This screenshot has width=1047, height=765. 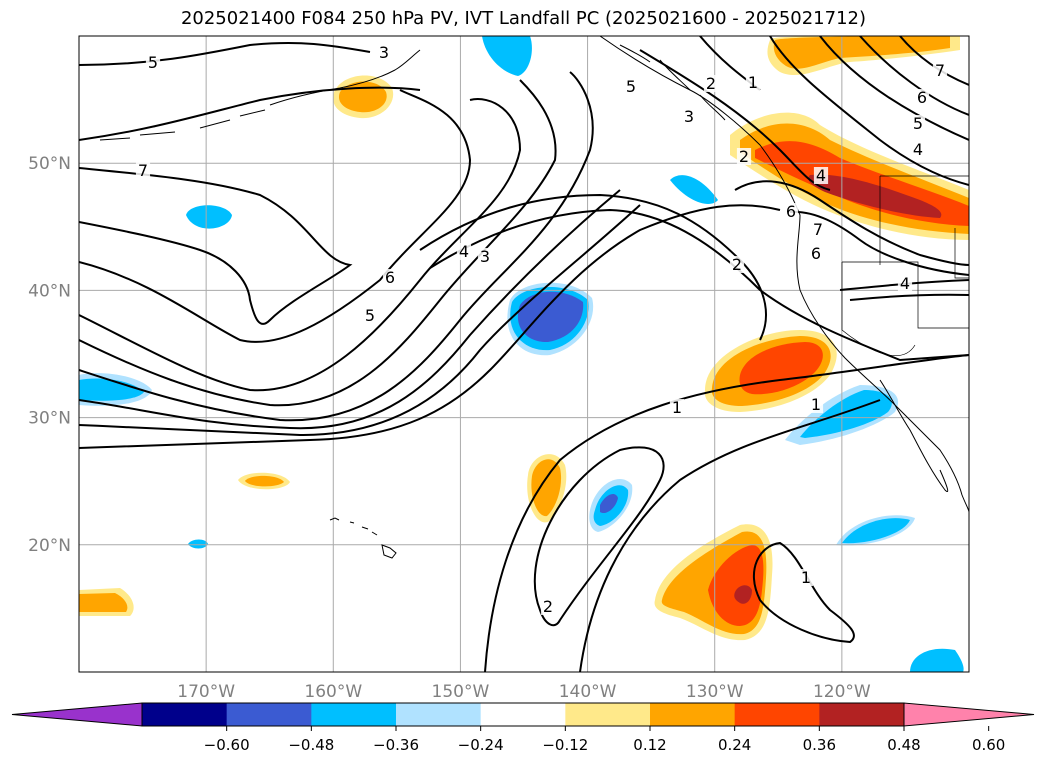 What do you see at coordinates (227, 745) in the screenshot?
I see `colorbar-tick-label: −0.60` at bounding box center [227, 745].